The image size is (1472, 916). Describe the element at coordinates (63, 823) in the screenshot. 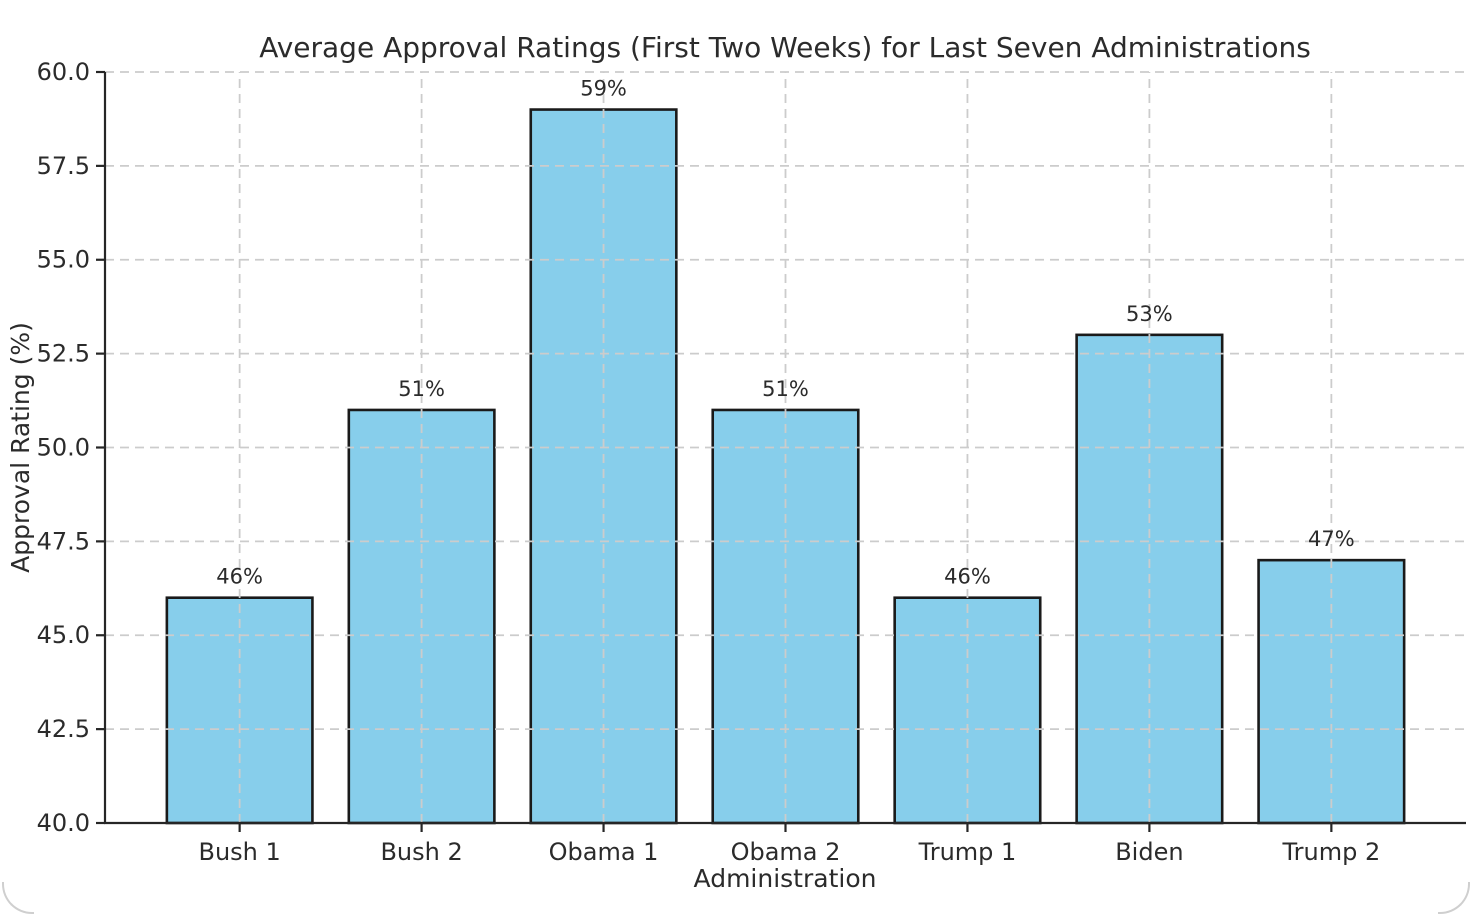

I see `y-tick-label: 40.0` at that location.